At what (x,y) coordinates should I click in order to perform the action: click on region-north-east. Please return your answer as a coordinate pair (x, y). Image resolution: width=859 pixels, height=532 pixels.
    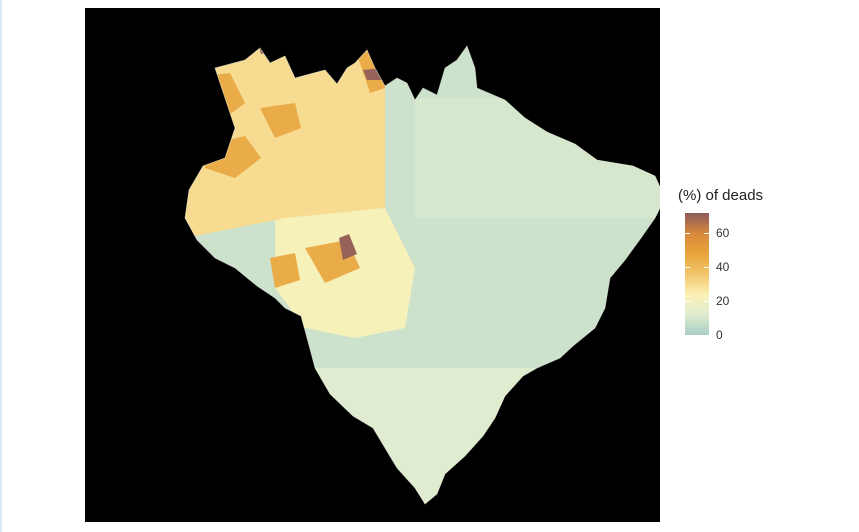
    Looking at the image, I should click on (537, 158).